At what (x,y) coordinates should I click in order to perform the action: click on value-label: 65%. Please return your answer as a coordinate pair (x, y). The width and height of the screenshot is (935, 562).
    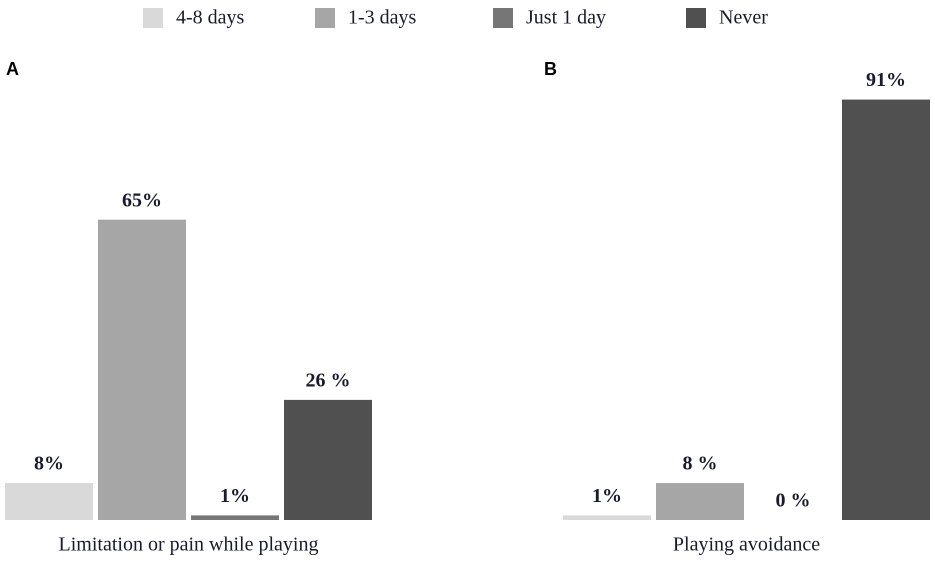
    Looking at the image, I should click on (142, 200).